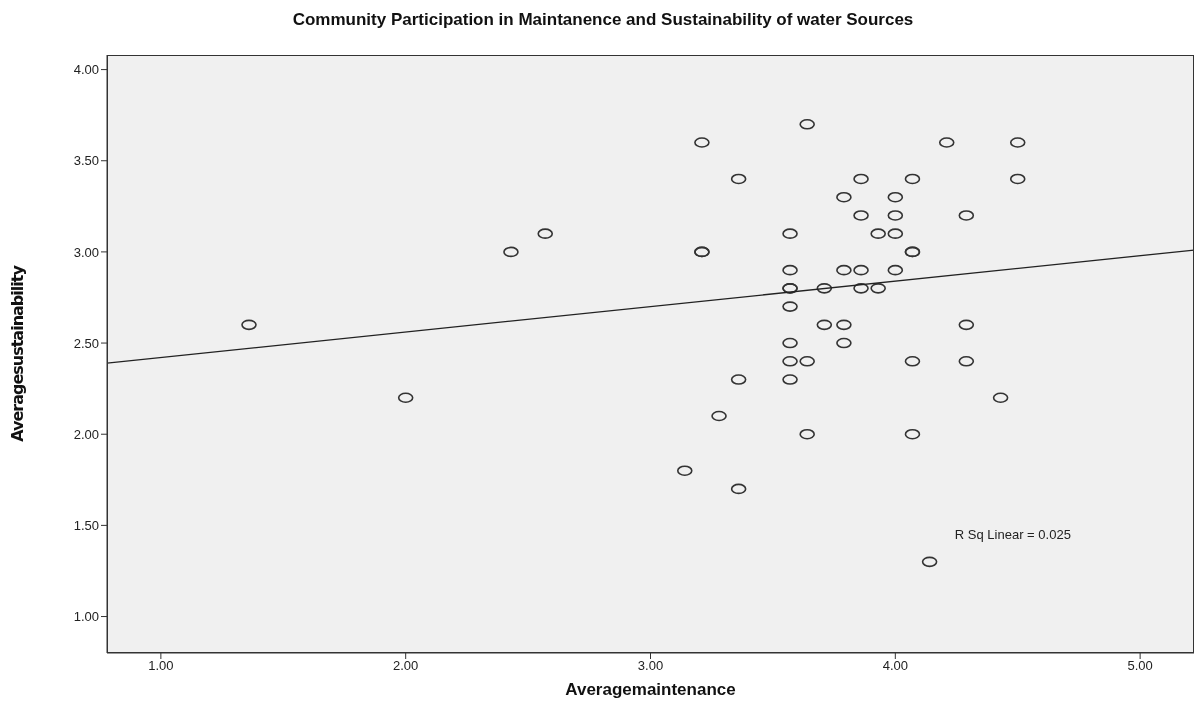 The height and width of the screenshot is (705, 1198). What do you see at coordinates (86, 161) in the screenshot?
I see `y-tick-label: 3.50` at bounding box center [86, 161].